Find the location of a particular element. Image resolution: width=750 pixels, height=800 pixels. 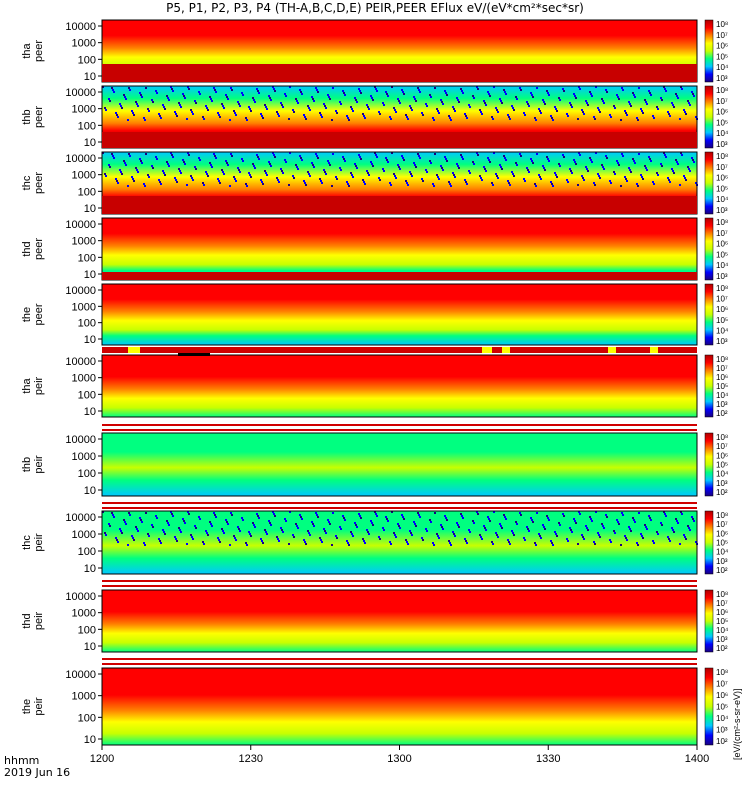

colorbar-tick-label: 10⁴ is located at coordinates (722, 395).